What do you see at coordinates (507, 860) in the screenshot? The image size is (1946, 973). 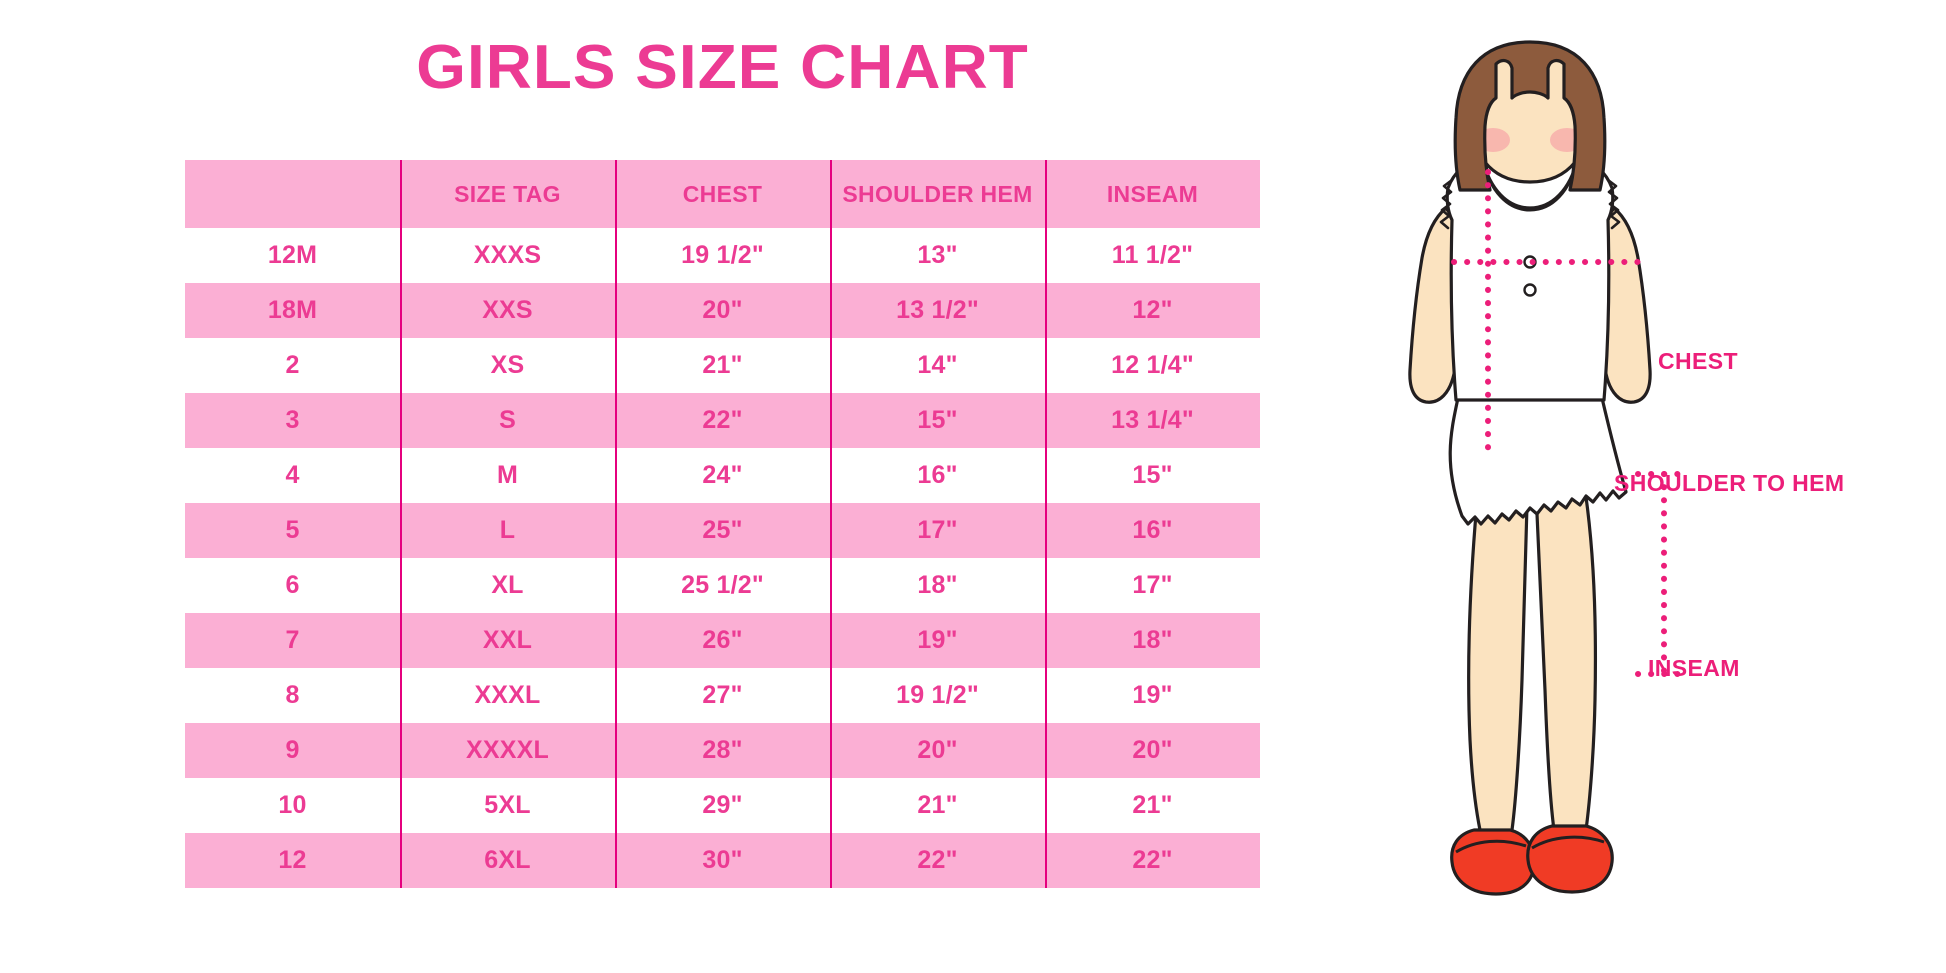 I see `table-cell: 6XL` at bounding box center [507, 860].